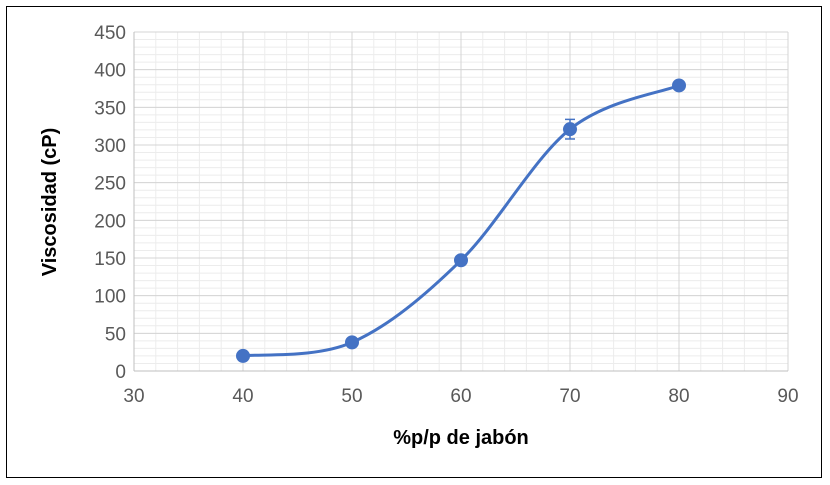  What do you see at coordinates (110, 184) in the screenshot?
I see `y-tick-label: 250` at bounding box center [110, 184].